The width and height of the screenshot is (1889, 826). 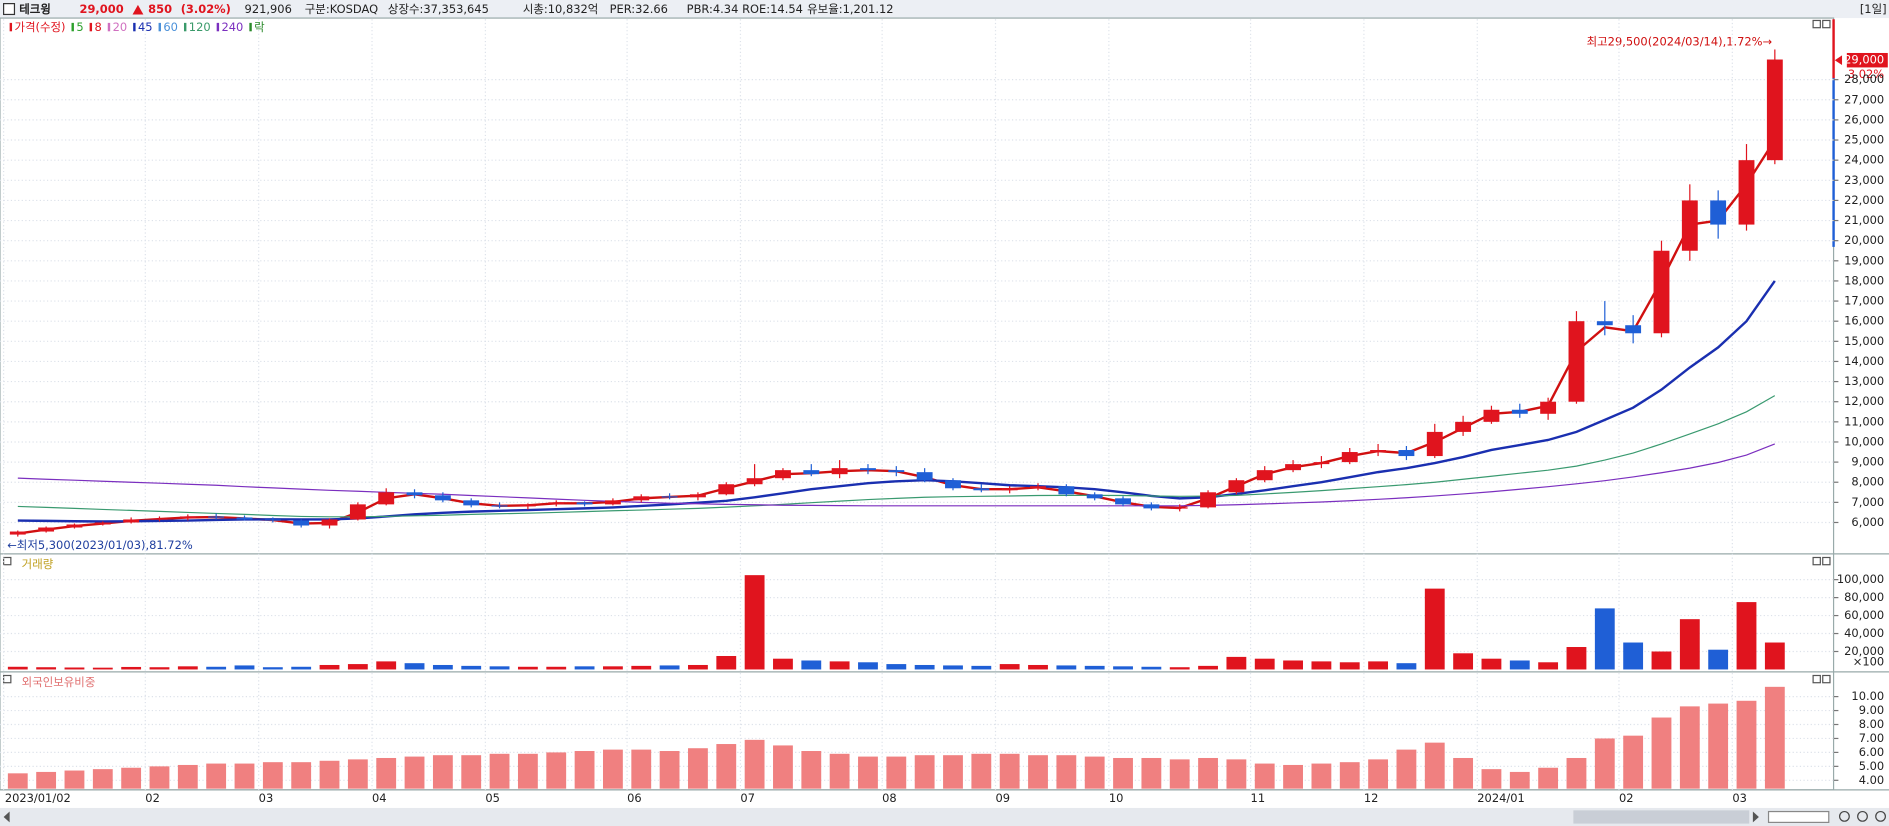 I want to click on zoom-slider, so click(x=1798, y=816).